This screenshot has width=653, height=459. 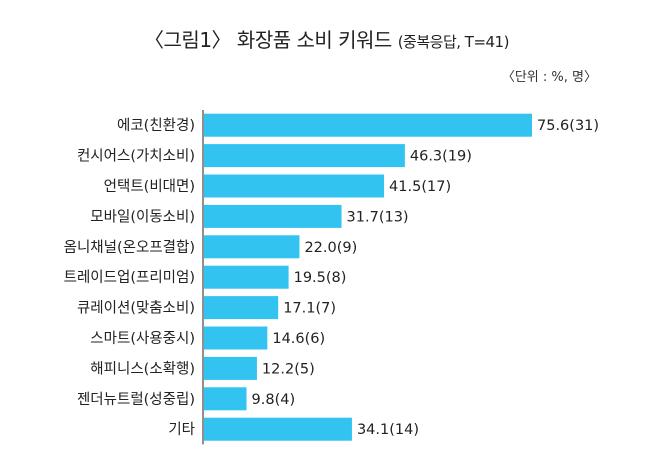 I want to click on value-label: 75.6(31), so click(x=568, y=126).